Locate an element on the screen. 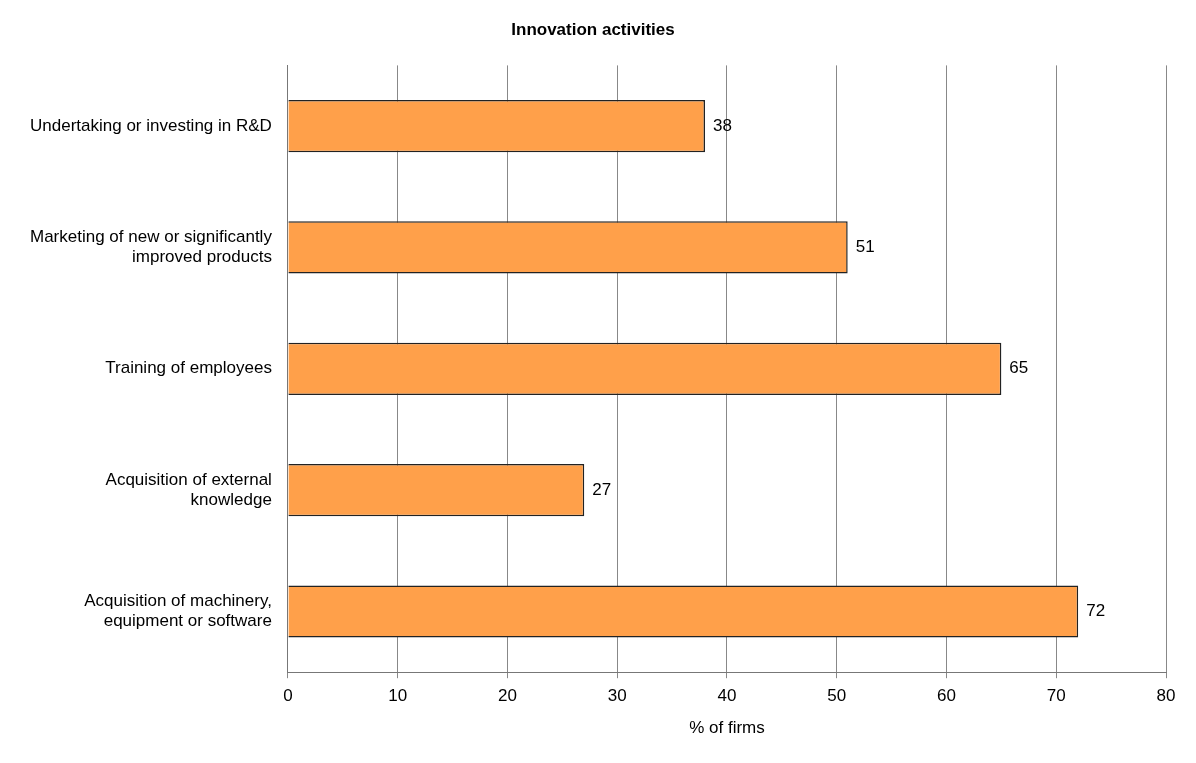 The height and width of the screenshot is (763, 1196). data-label: 38 is located at coordinates (722, 125).